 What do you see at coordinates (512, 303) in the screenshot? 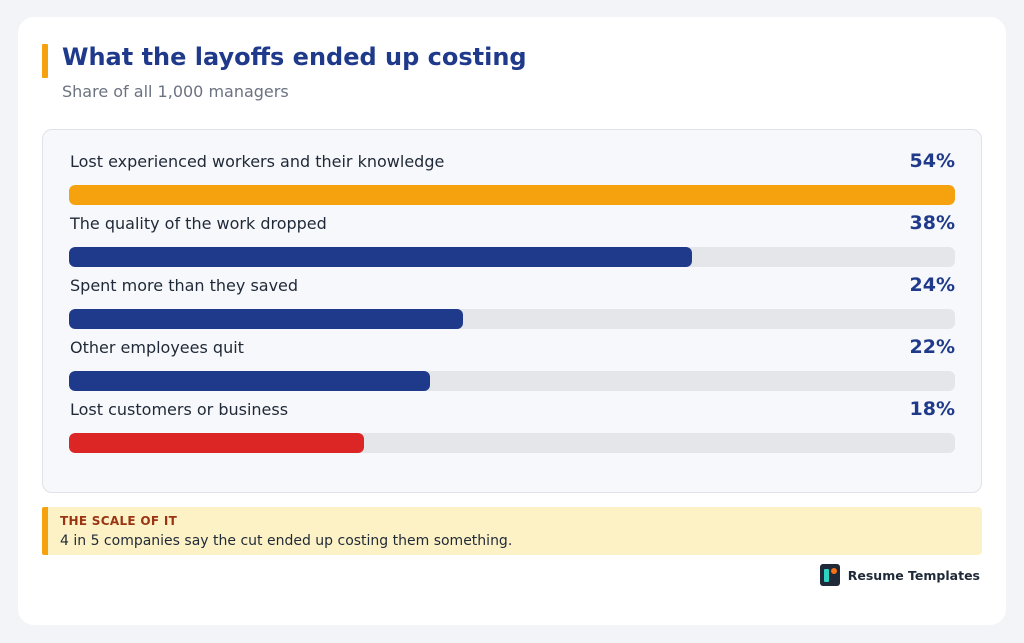
I see `bar-row: Spent more than they saved 24%` at bounding box center [512, 303].